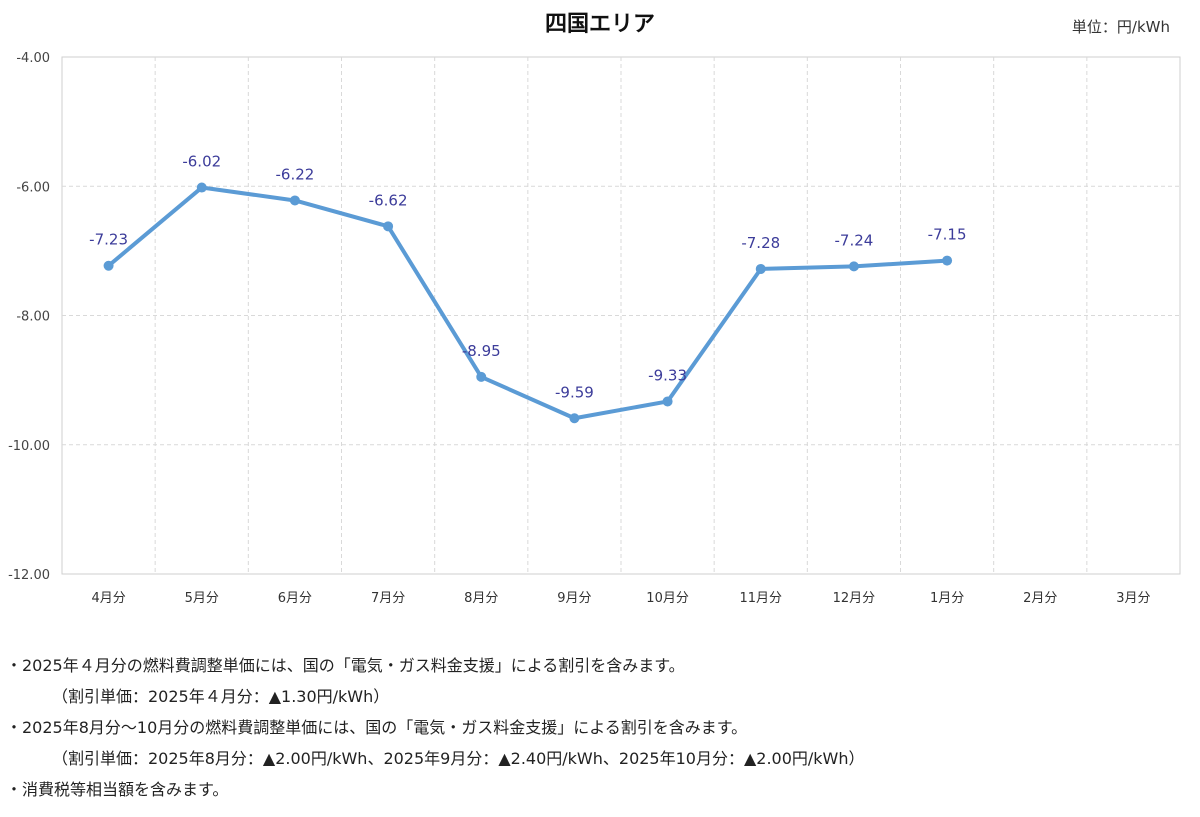  Describe the element at coordinates (760, 598) in the screenshot. I see `x-tick-label: 11月分` at that location.